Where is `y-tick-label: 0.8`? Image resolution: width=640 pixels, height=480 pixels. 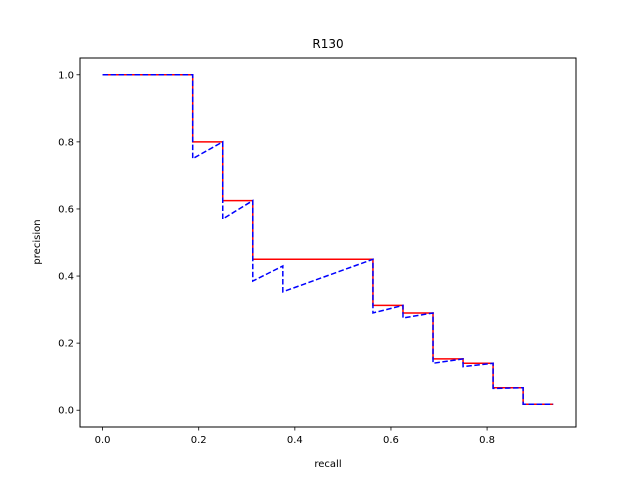 y-tick-label: 0.8 is located at coordinates (66, 142).